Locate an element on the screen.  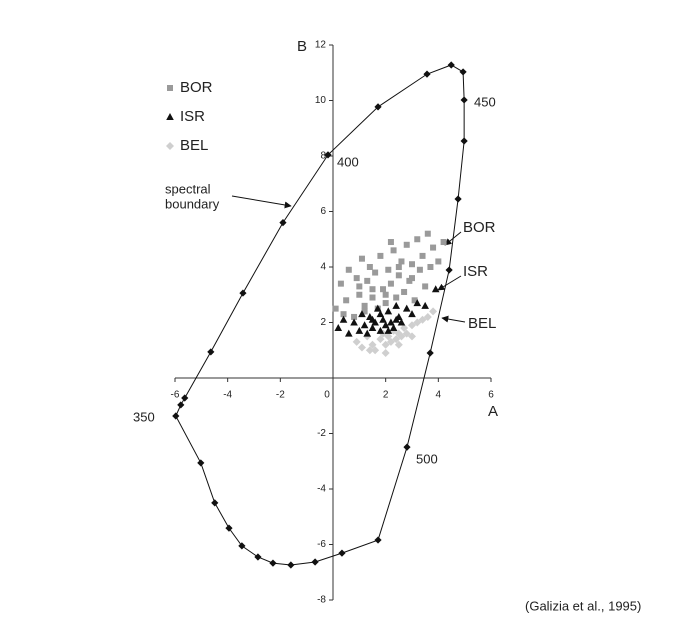
legend-label: BEL is located at coordinates (194, 145).